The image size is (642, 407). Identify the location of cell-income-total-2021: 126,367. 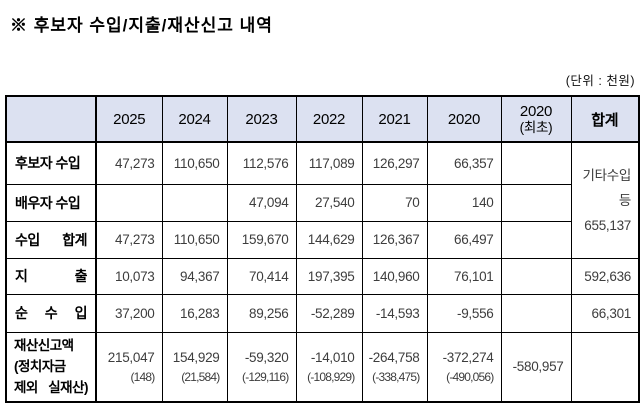
(394, 239).